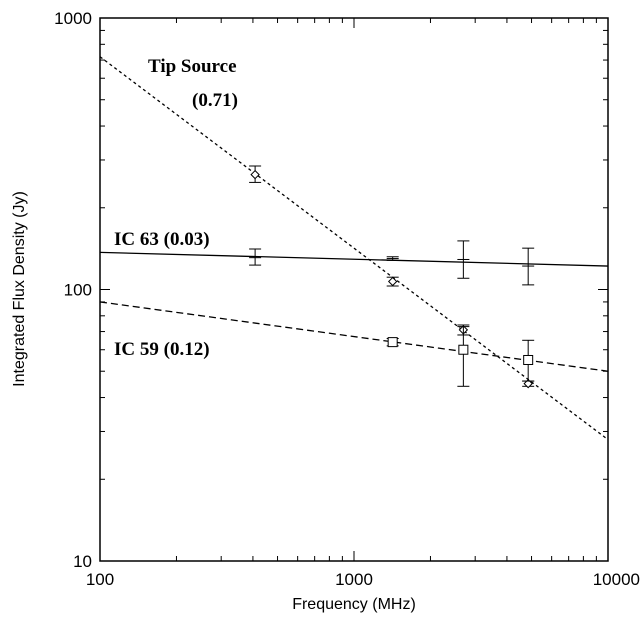  I want to click on y-tick-label: 1000, so click(73, 18).